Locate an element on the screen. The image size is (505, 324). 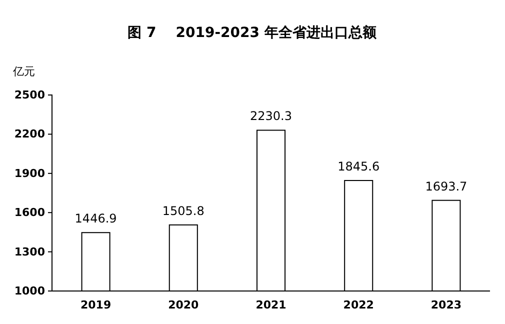
data-label: 1845.6 is located at coordinates (359, 167).